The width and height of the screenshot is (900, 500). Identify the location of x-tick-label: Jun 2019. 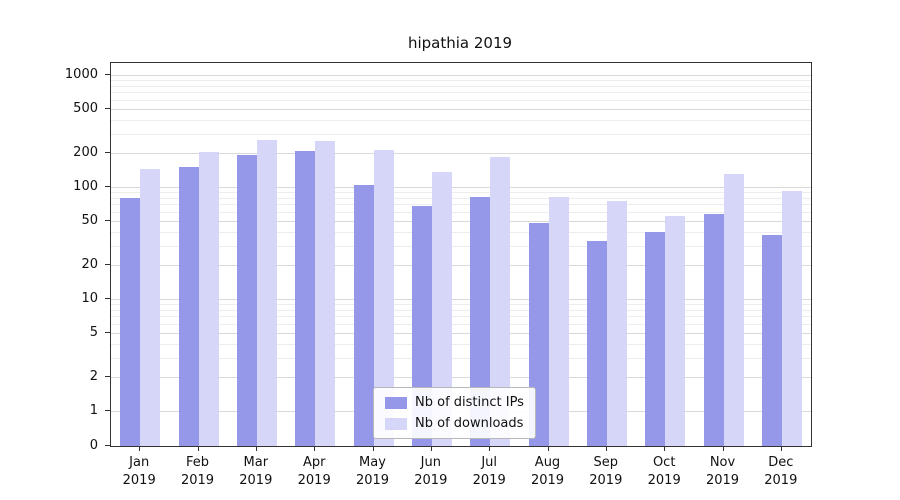
(431, 471).